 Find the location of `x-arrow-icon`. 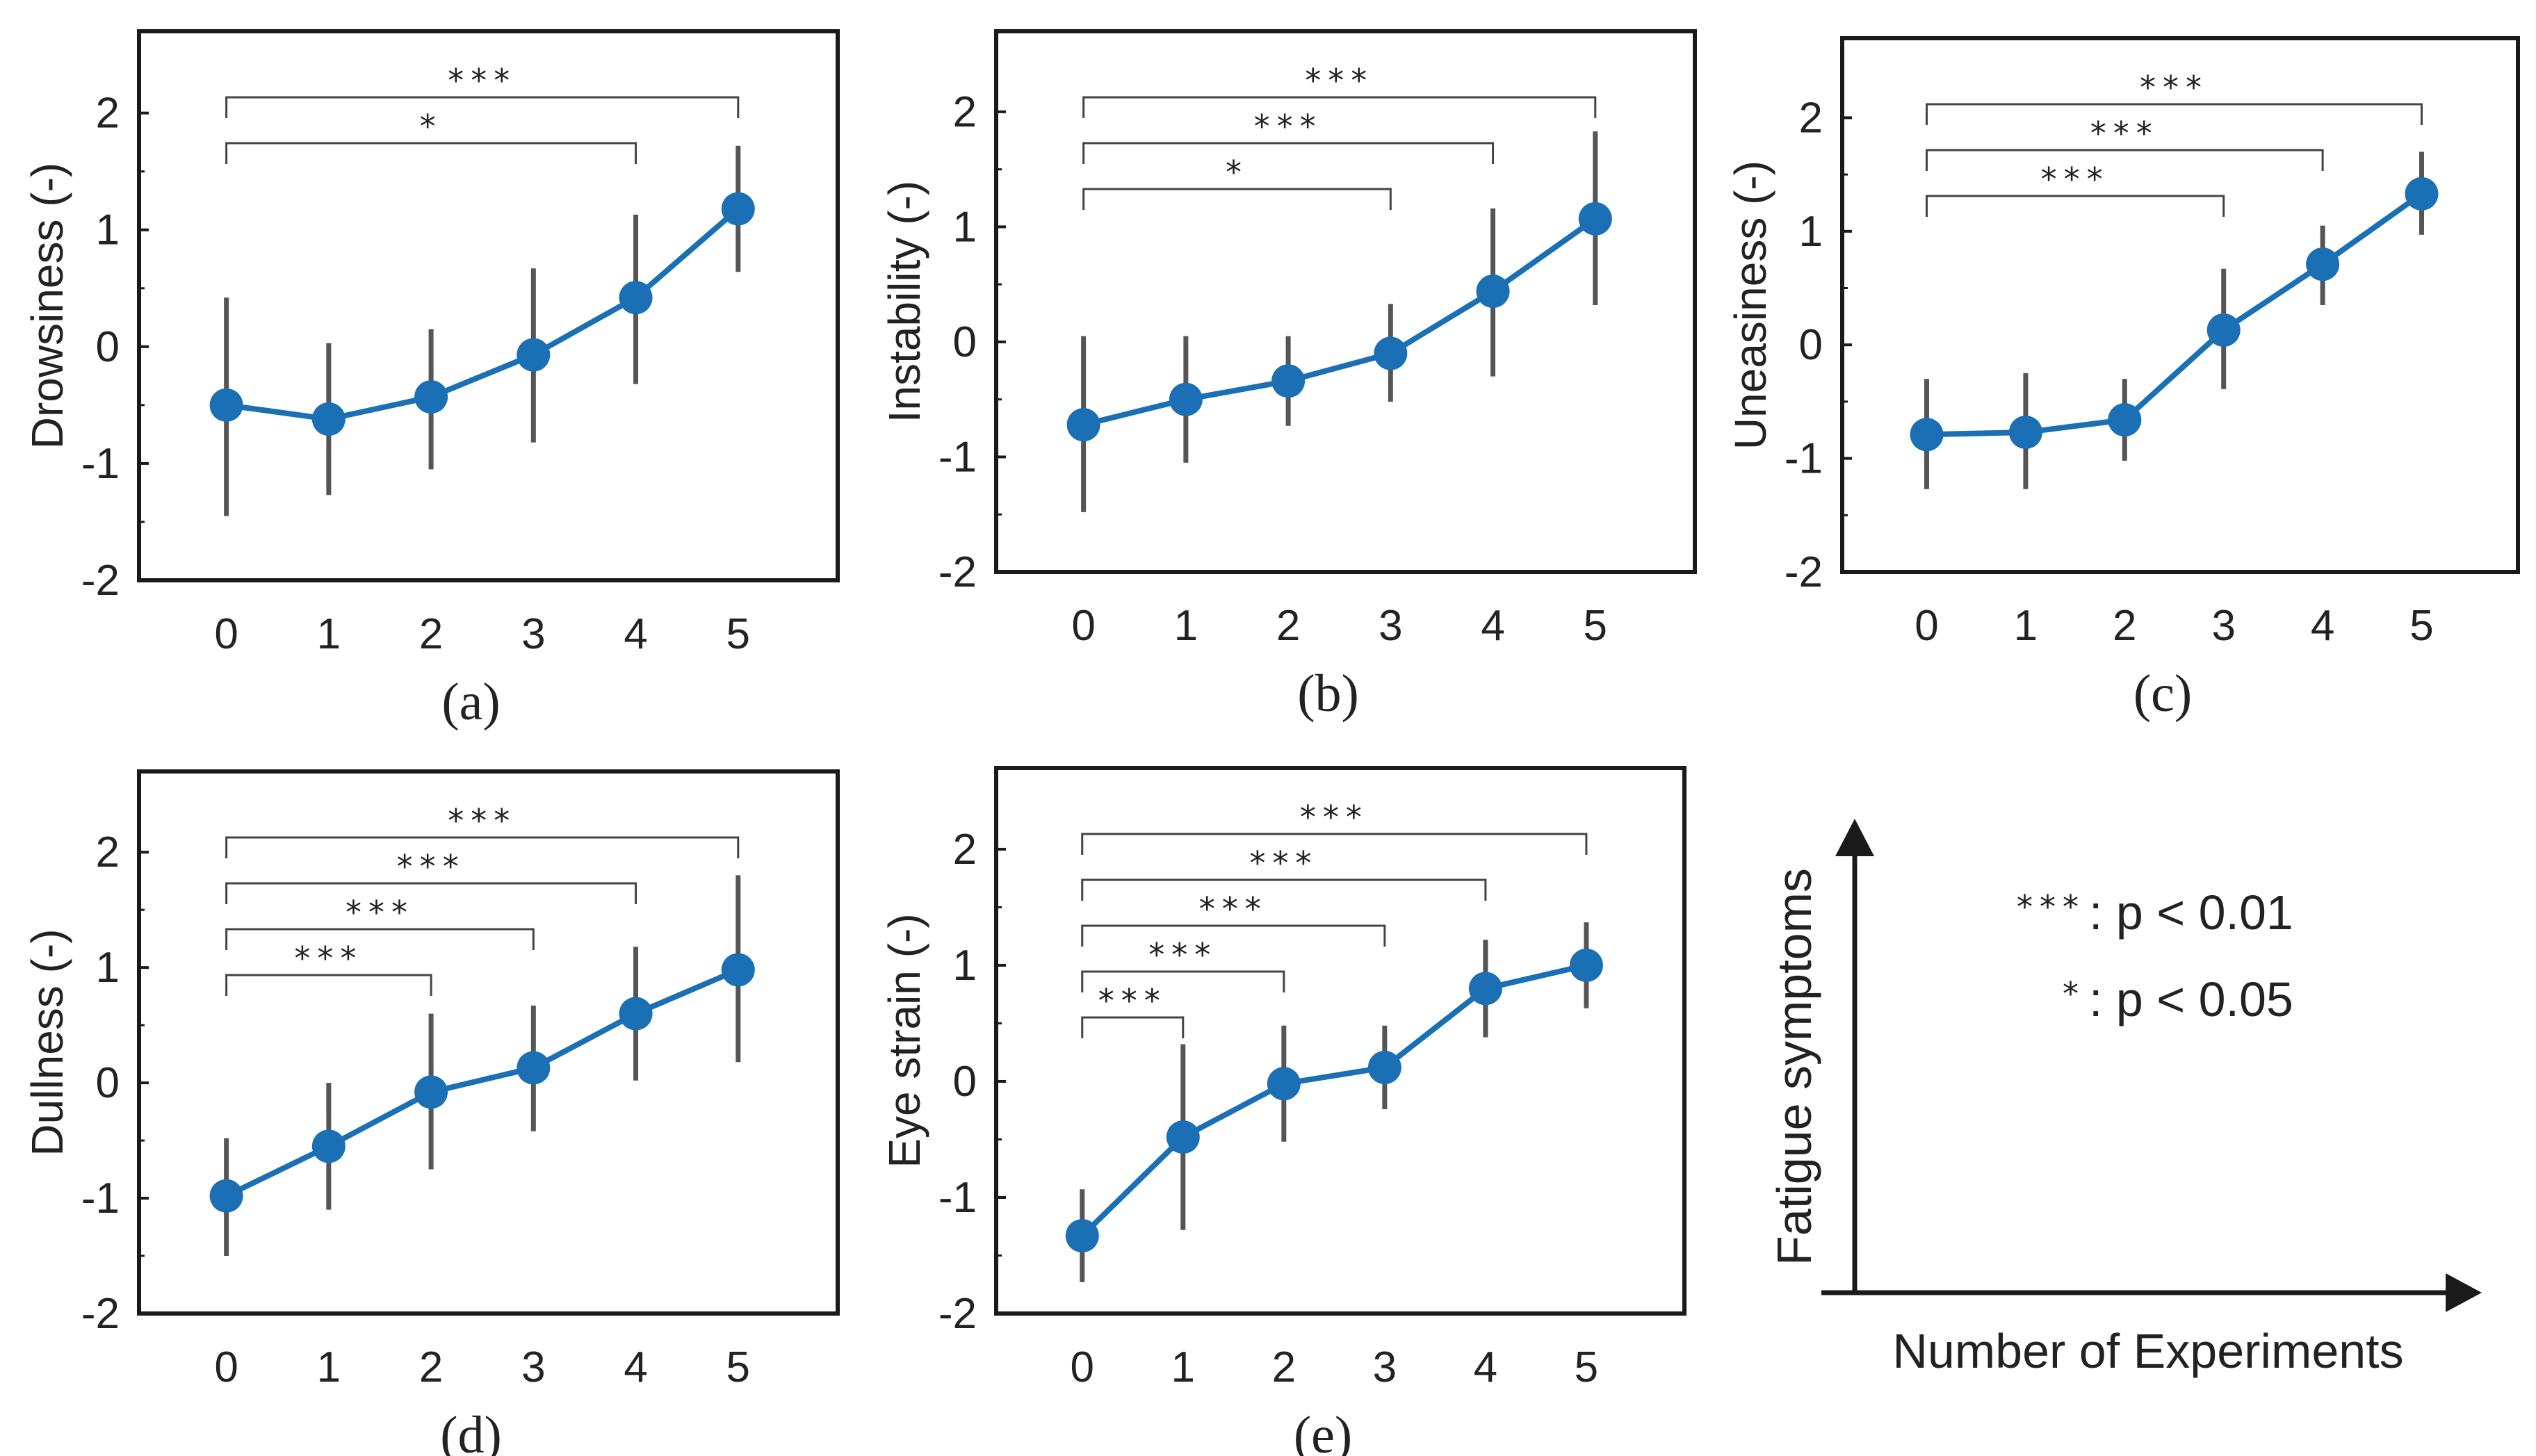

x-arrow-icon is located at coordinates (2464, 1292).